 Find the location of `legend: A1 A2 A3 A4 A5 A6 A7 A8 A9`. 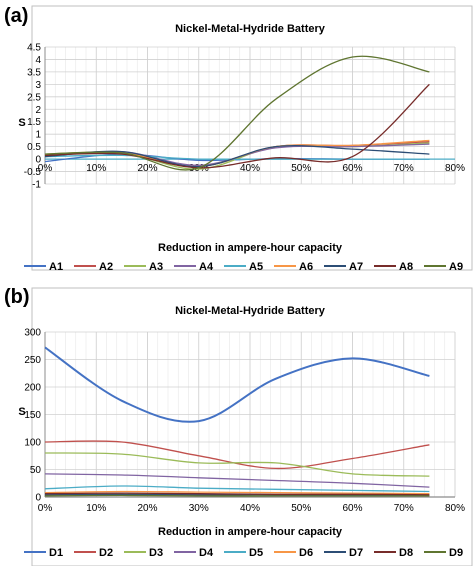

legend: A1 A2 A3 A4 A5 A6 A7 A8 A9 is located at coordinates (243, 267).